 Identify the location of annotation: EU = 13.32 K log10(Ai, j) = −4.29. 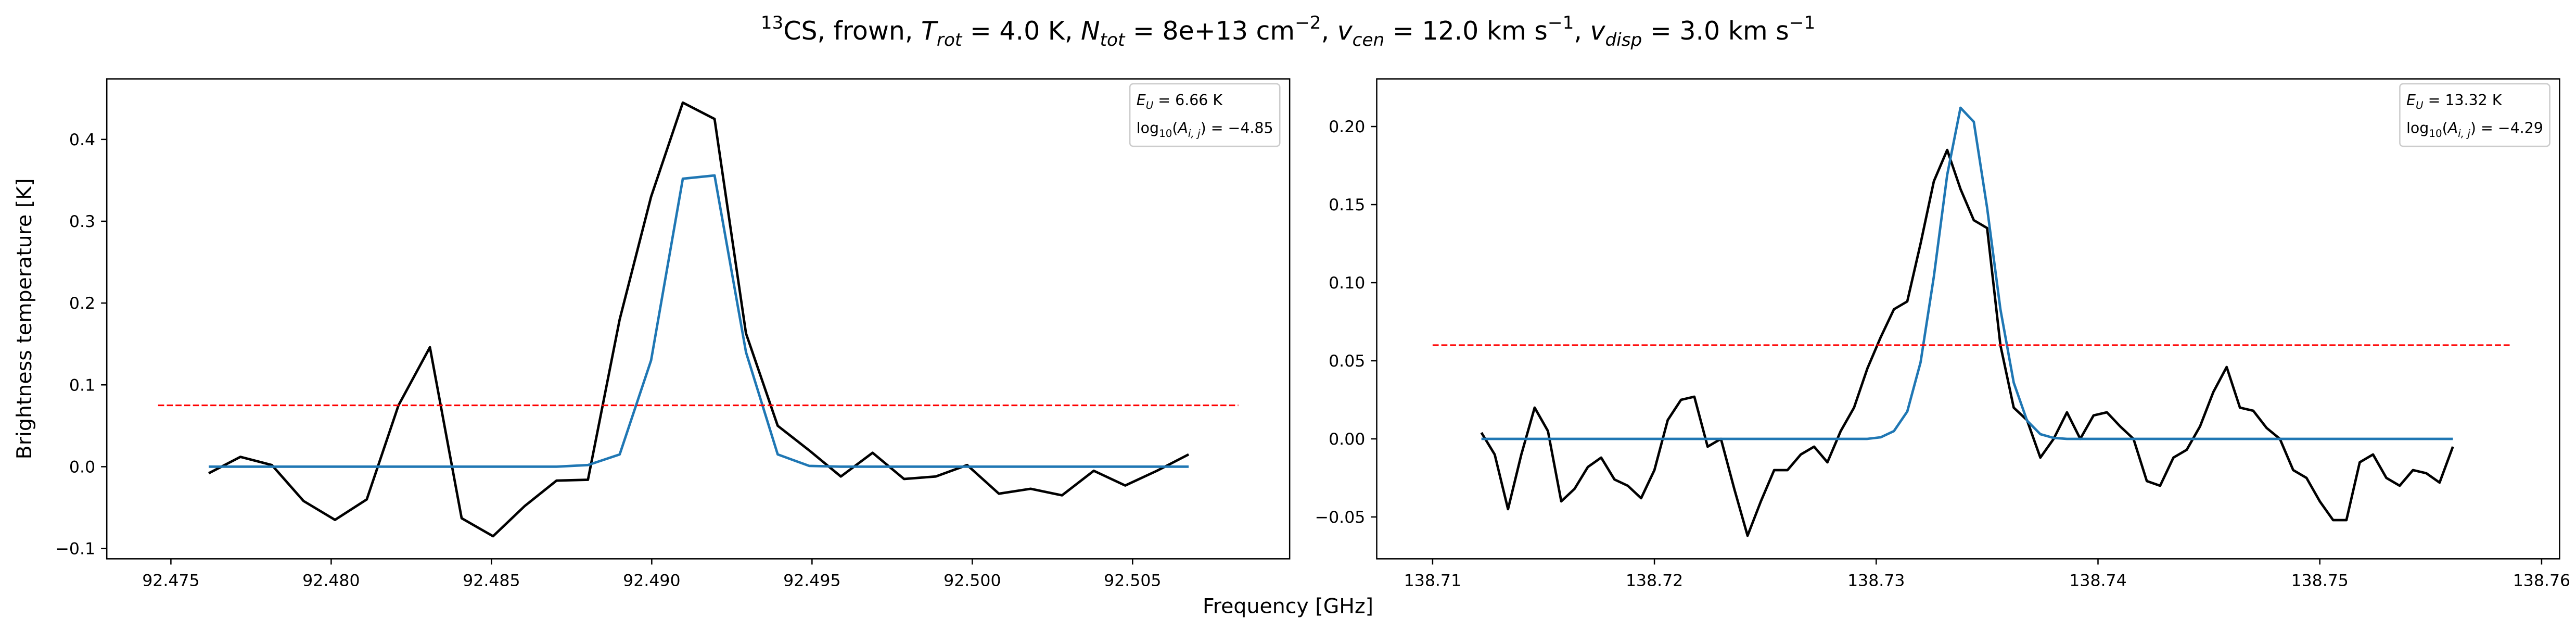
(2475, 115).